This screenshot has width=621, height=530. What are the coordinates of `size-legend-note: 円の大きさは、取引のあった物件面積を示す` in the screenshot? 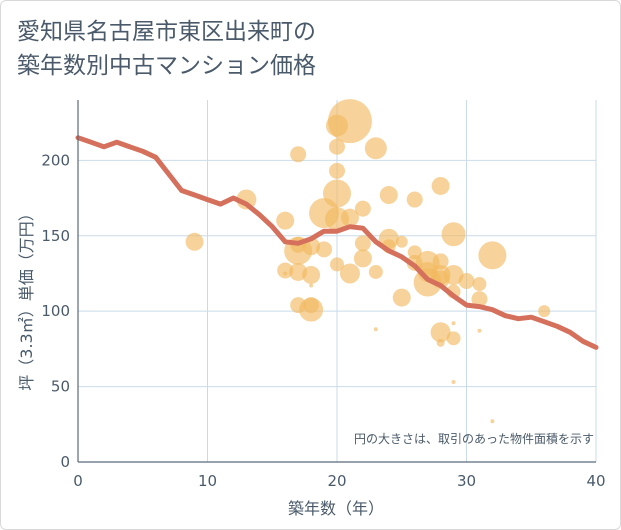 It's located at (474, 438).